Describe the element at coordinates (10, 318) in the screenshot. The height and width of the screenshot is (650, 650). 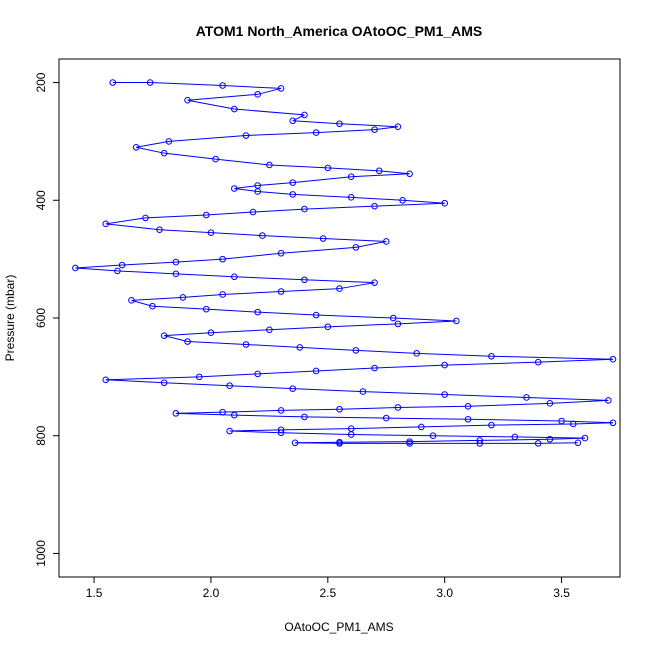
I see `y-axis-label: Pressure (mbar)` at that location.